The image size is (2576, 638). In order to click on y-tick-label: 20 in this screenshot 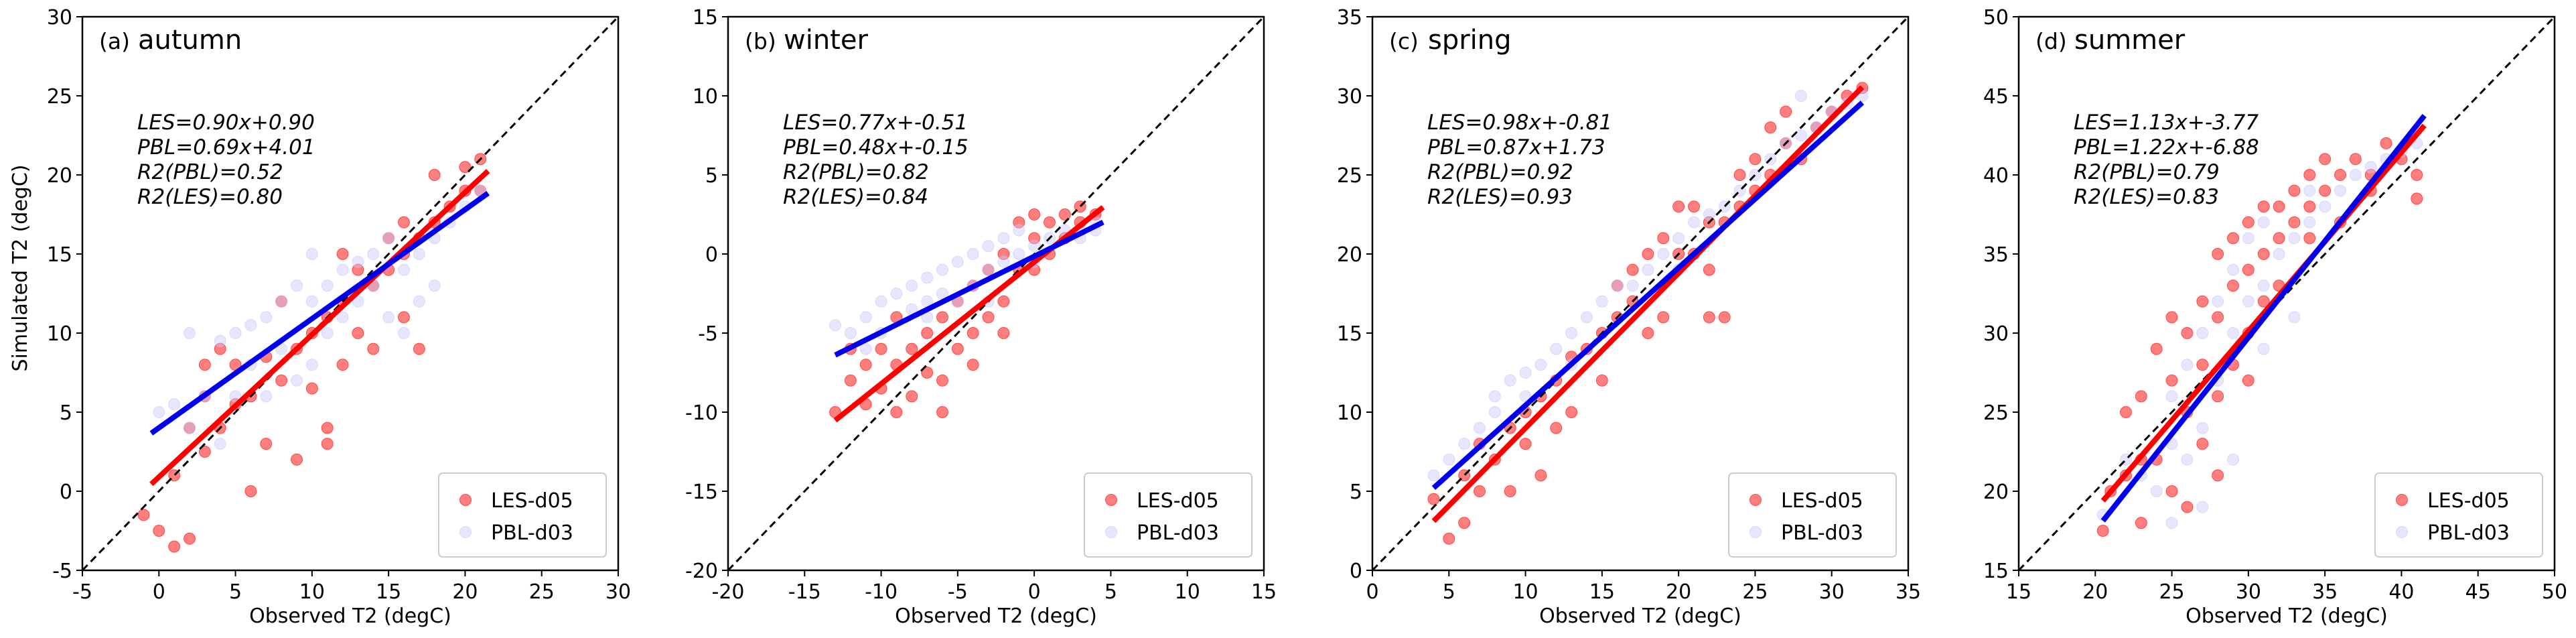, I will do `click(1996, 492)`.